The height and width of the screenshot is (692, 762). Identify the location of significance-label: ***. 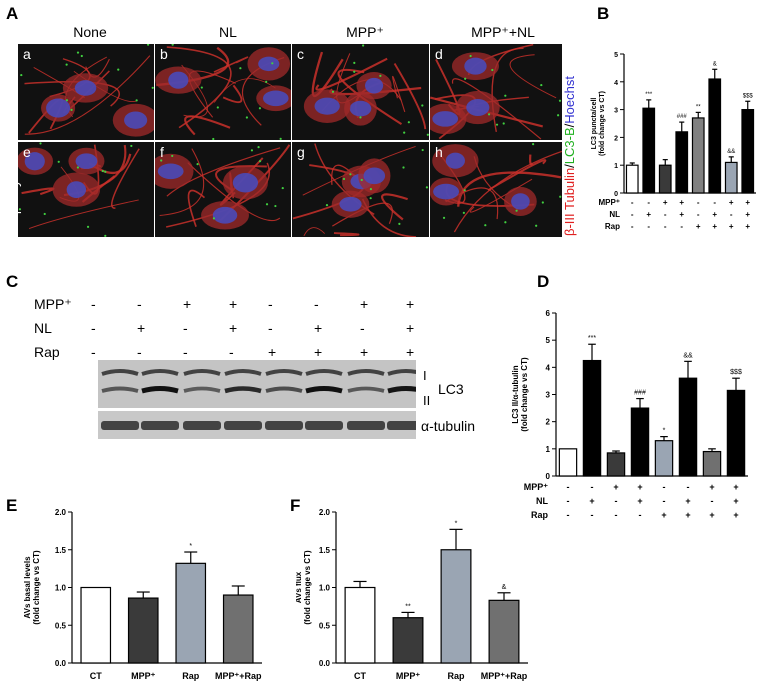
(649, 95).